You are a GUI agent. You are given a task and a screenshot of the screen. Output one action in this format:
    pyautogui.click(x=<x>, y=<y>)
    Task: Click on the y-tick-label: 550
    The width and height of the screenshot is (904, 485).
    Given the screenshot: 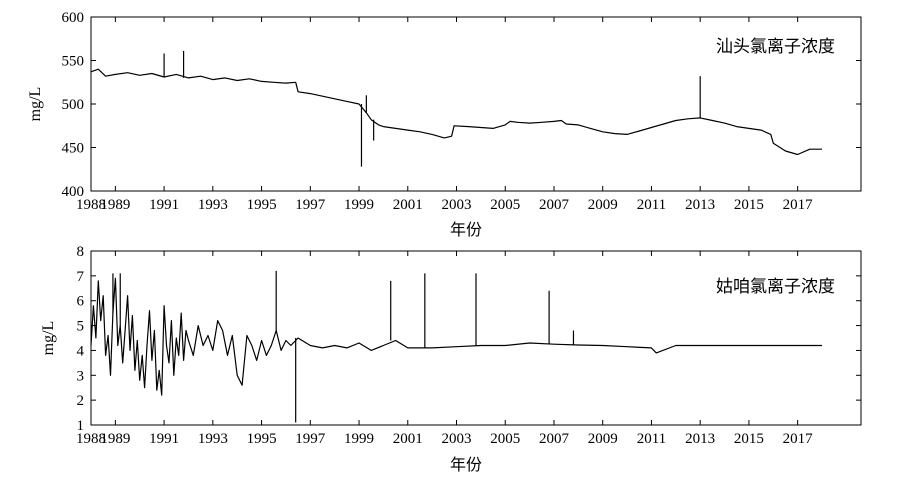 What is the action you would take?
    pyautogui.click(x=73, y=62)
    